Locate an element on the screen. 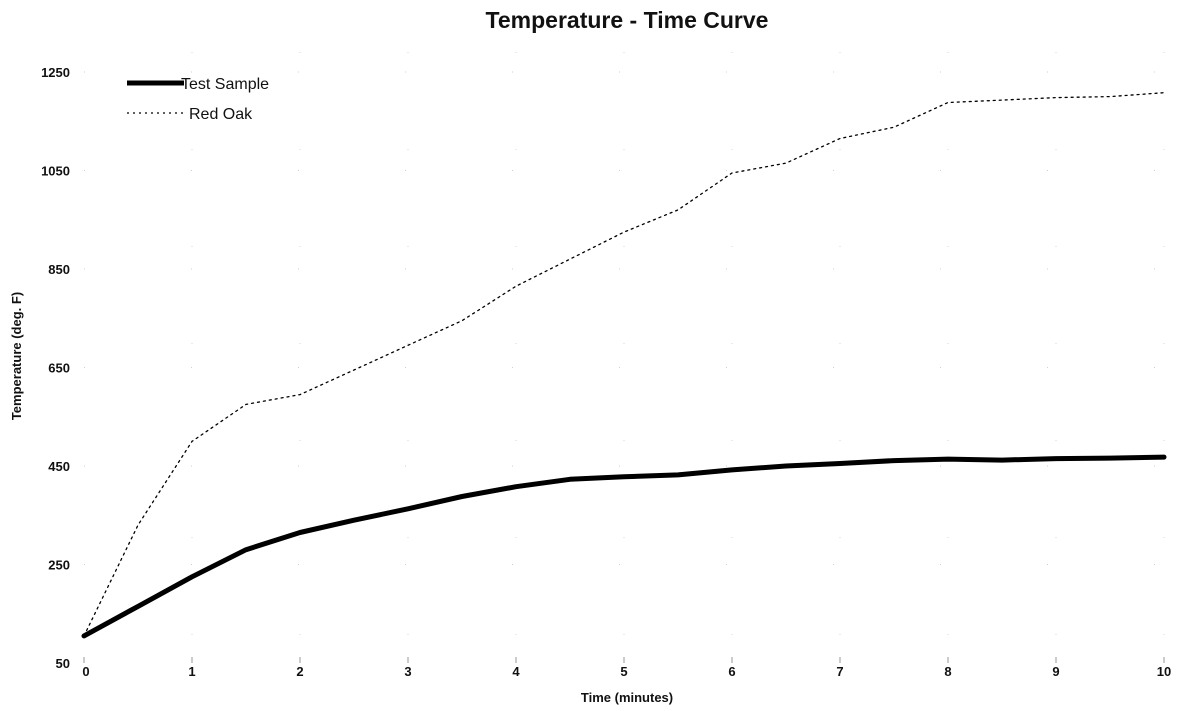 This screenshot has height=711, width=1177. legend-label: Red Oak is located at coordinates (221, 114).